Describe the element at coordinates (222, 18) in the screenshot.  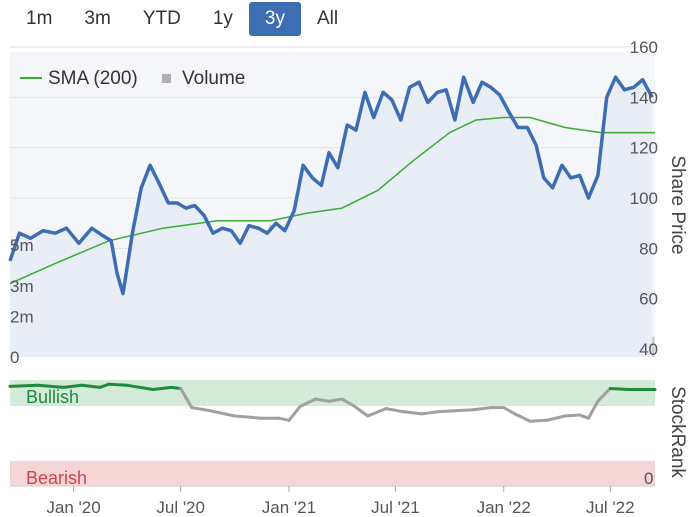
I see `range-1y-button: 1y` at that location.